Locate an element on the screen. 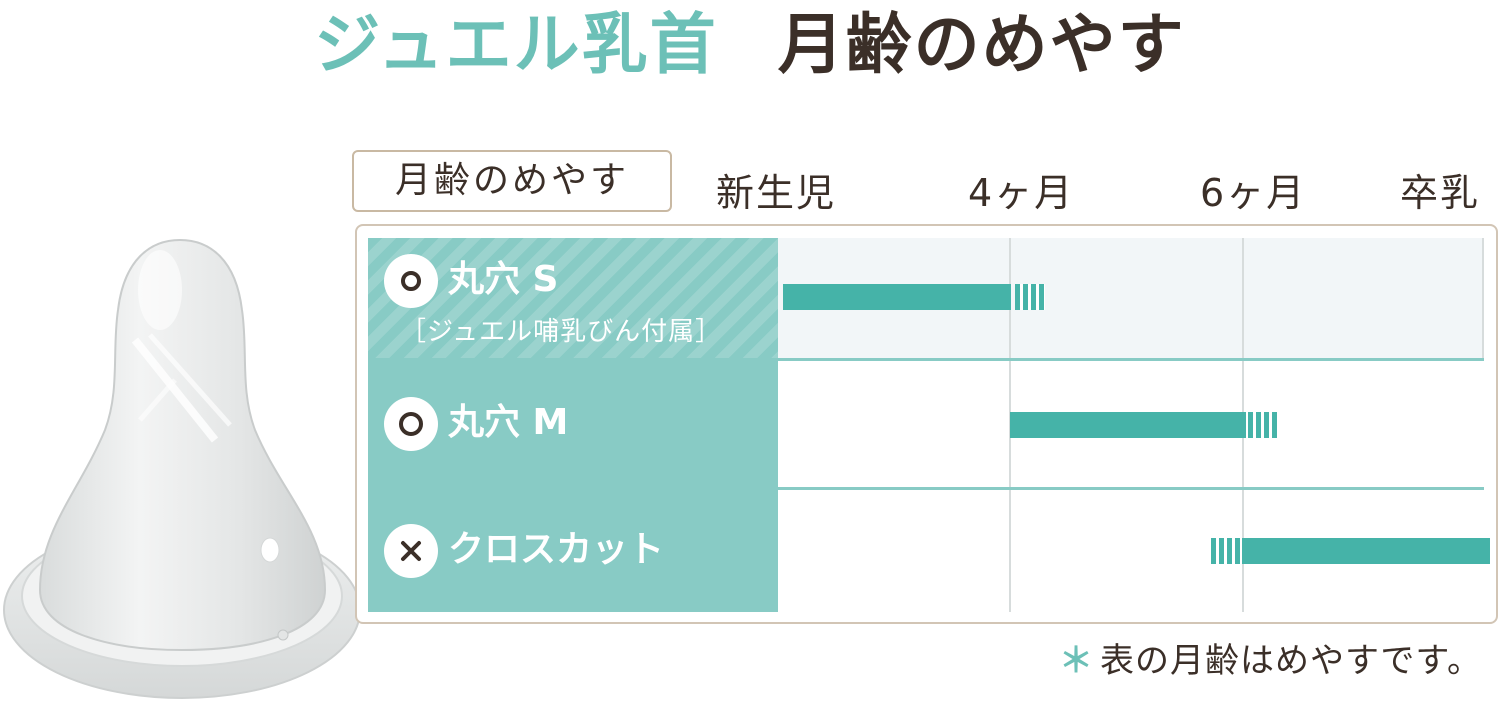  period-bar-cross-cut is located at coordinates (1366, 551).